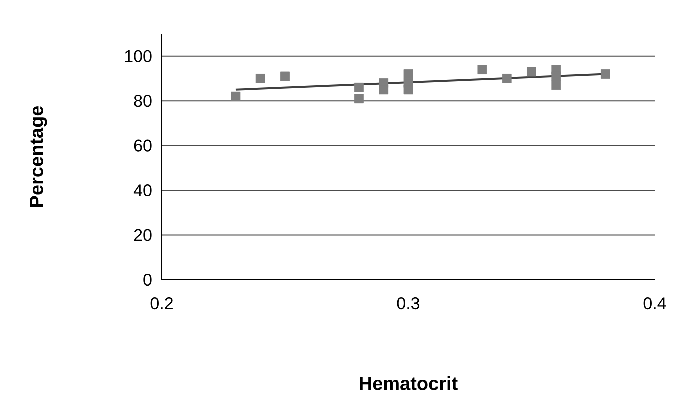 This screenshot has height=414, width=683. What do you see at coordinates (655, 304) in the screenshot?
I see `x-tick-label: 0.4` at bounding box center [655, 304].